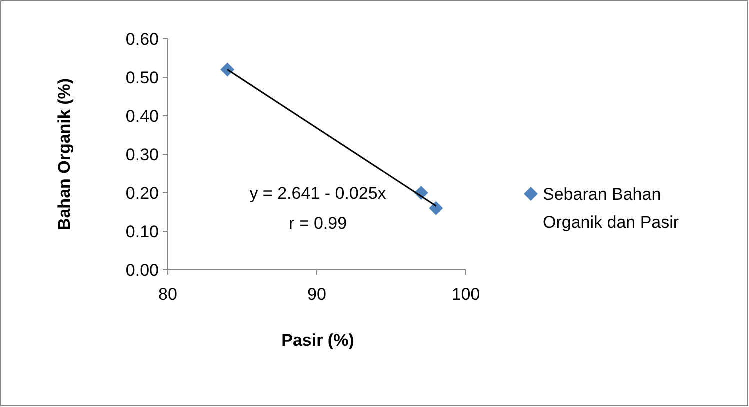  What do you see at coordinates (317, 294) in the screenshot?
I see `x-tick-label: 90` at bounding box center [317, 294].